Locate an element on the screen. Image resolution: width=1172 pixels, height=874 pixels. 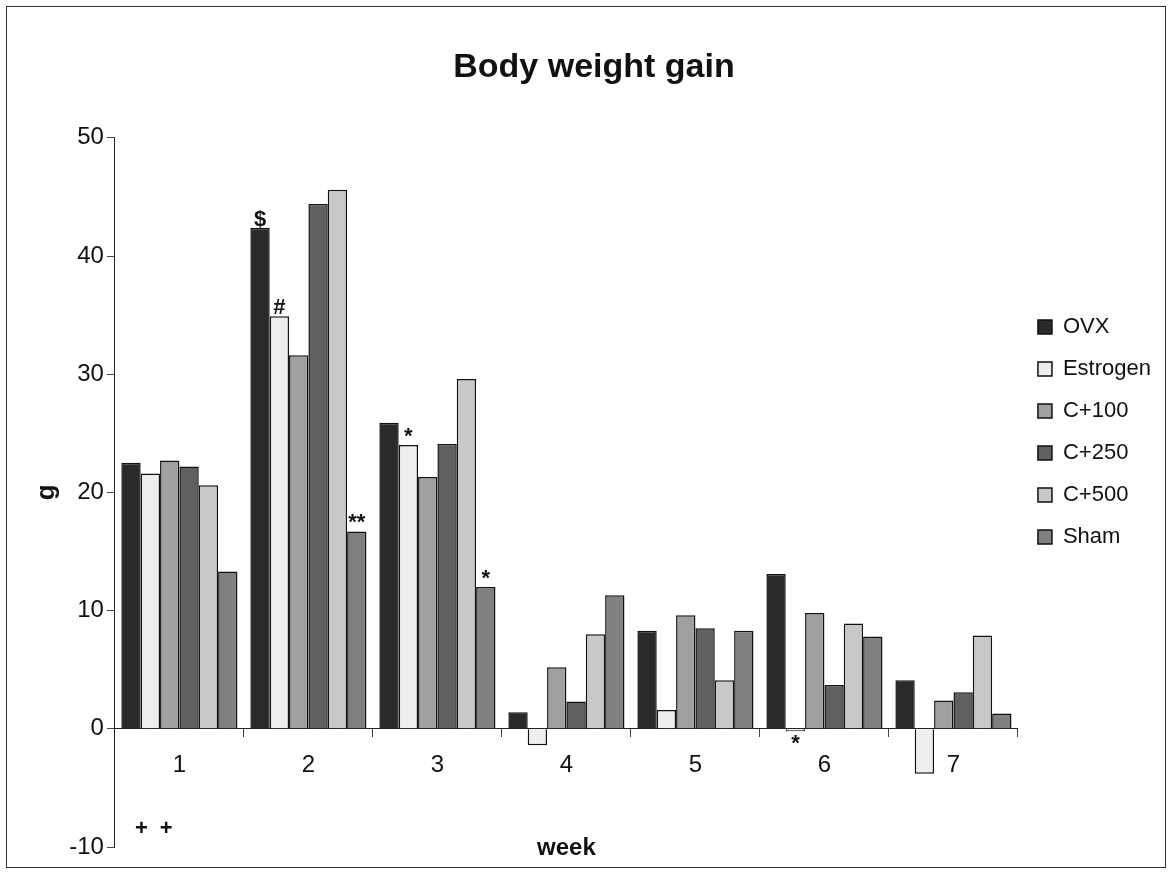
x-tick-label: 7 is located at coordinates (953, 763).